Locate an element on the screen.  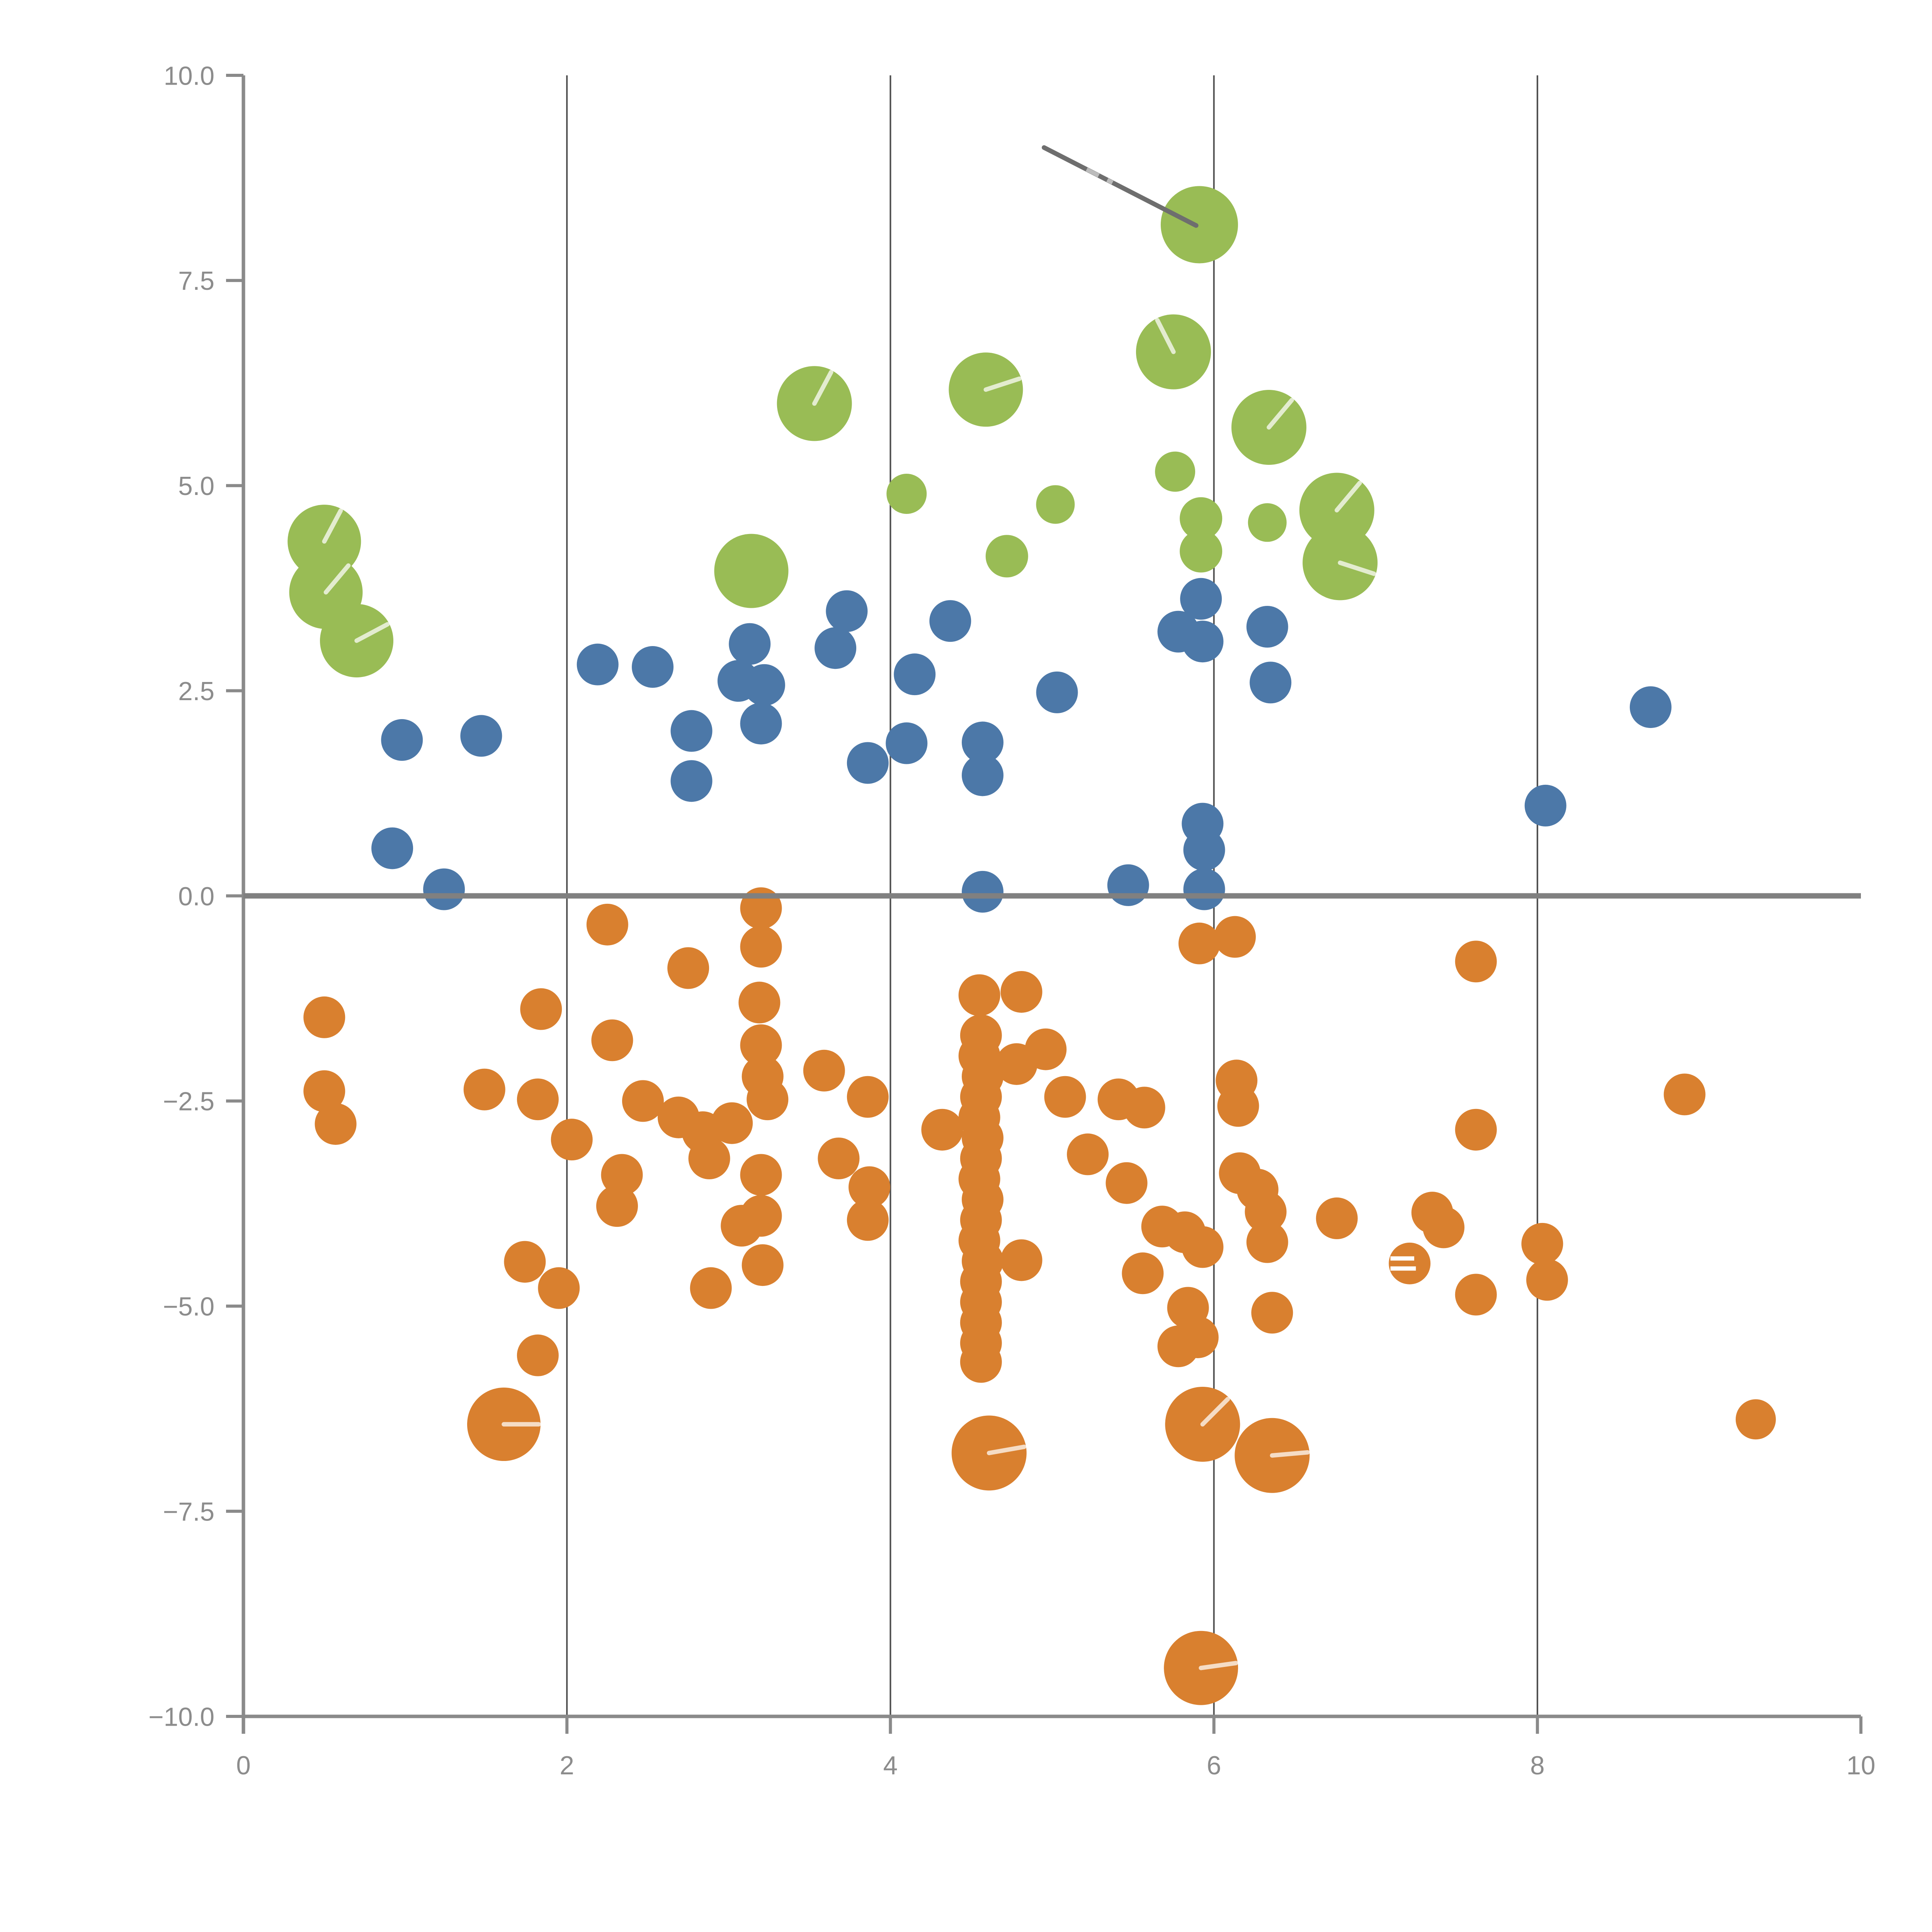
y-tick-label: 2.5 is located at coordinates (196, 692).